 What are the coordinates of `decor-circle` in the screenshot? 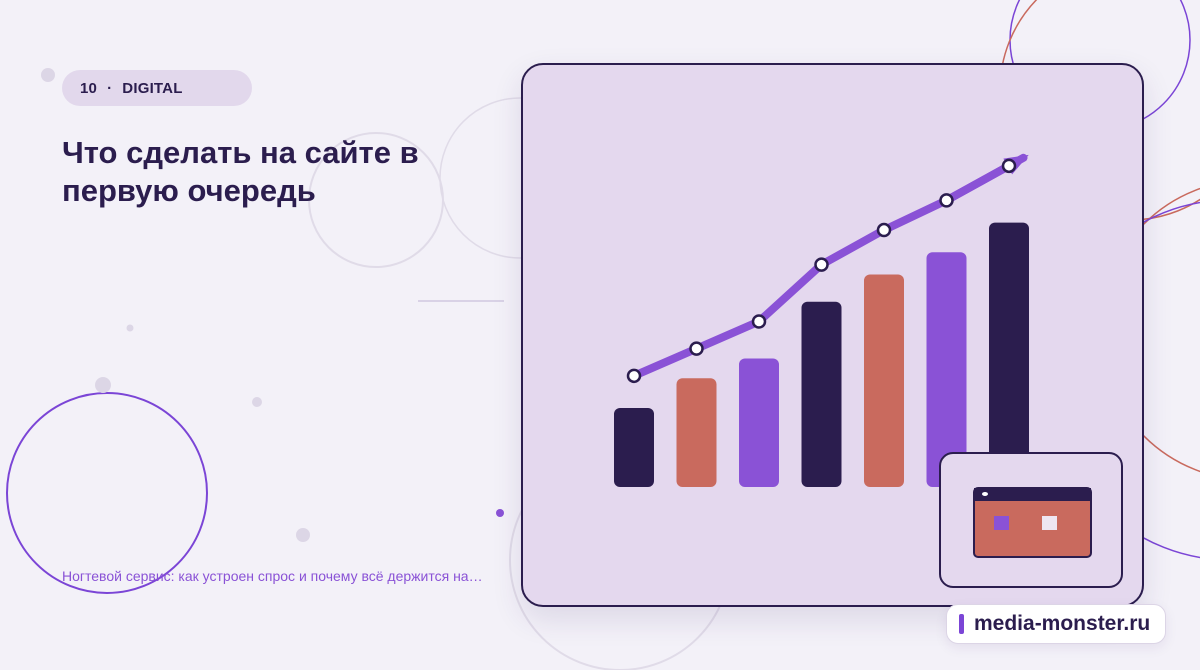 It's located at (107, 493).